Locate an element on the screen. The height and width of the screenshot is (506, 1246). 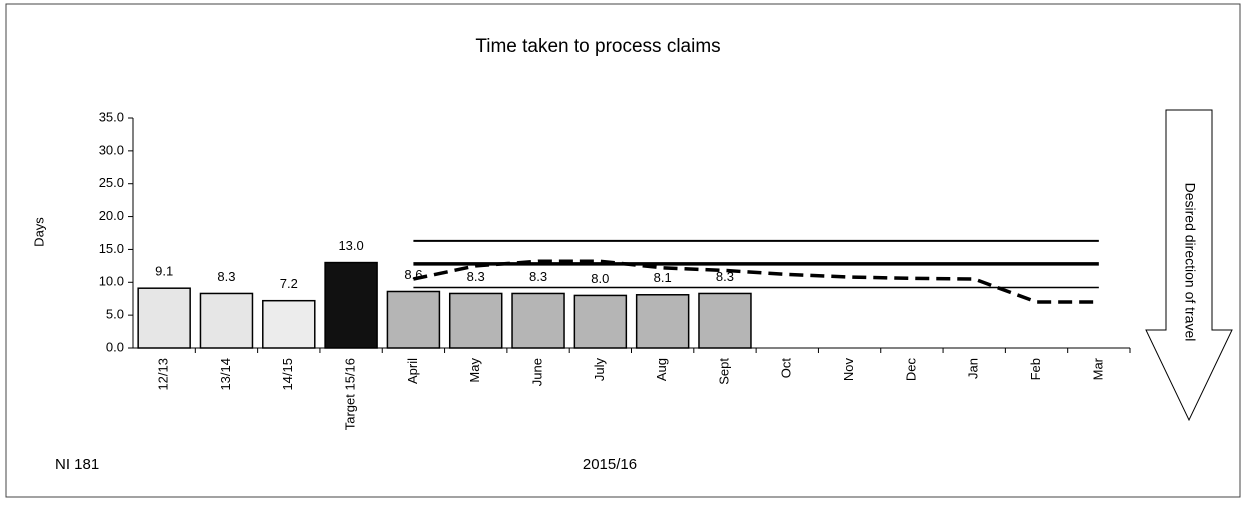
x-tick-label: July is located at coordinates (599, 370).